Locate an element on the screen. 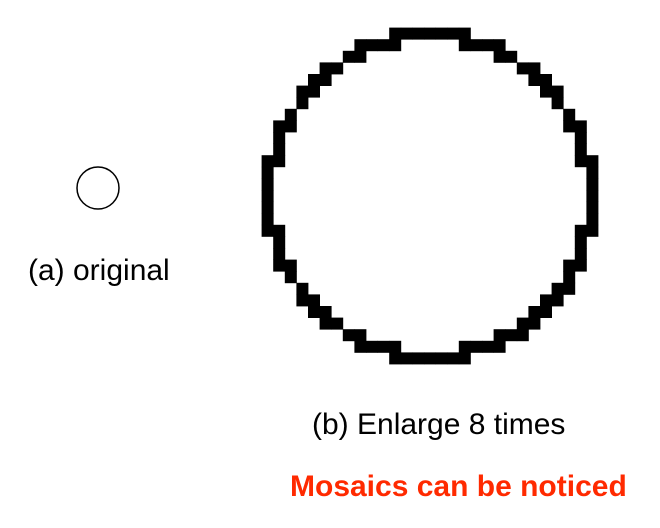 The image size is (660, 528). caption-enlarged: (b) Enlarge 8 times is located at coordinates (439, 424).